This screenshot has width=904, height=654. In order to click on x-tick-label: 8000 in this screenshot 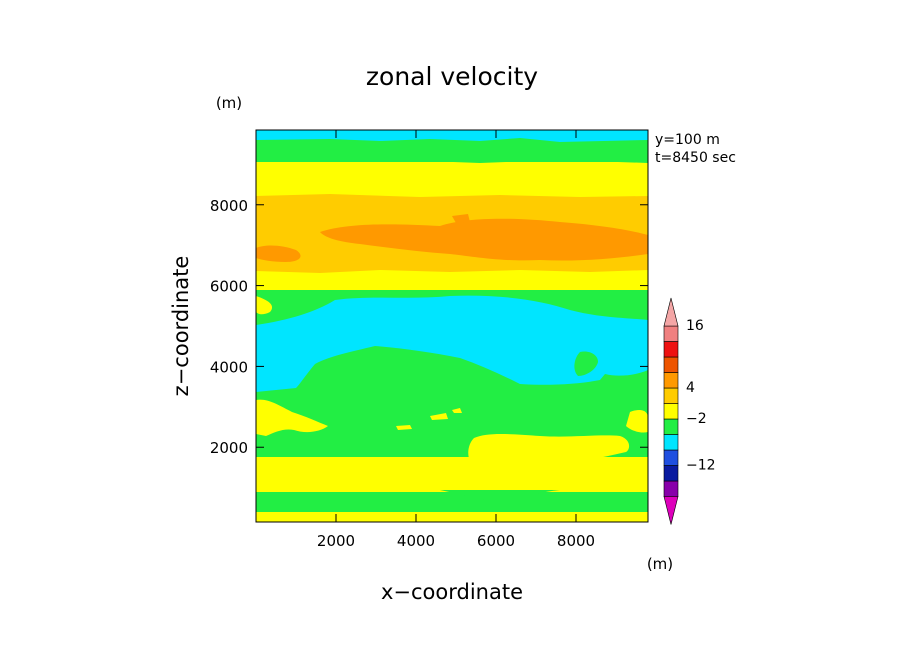, I will do `click(576, 541)`.